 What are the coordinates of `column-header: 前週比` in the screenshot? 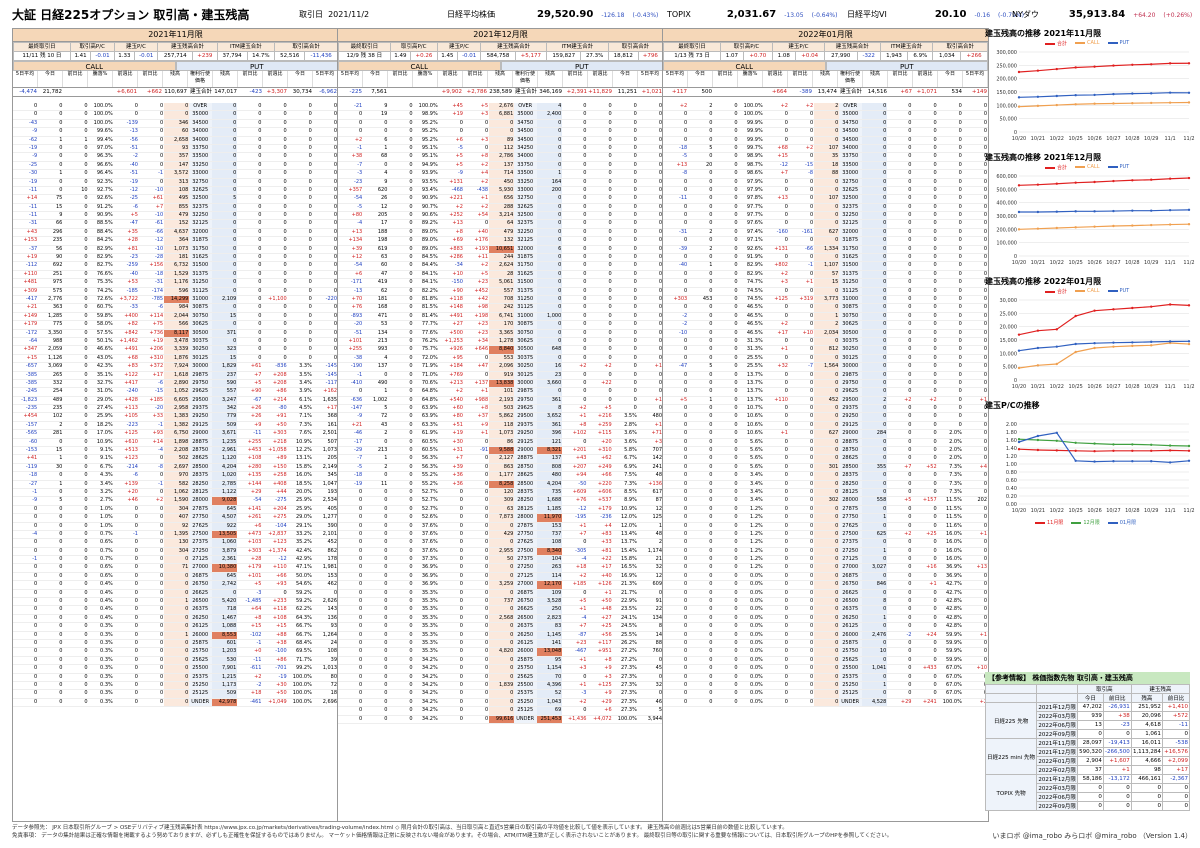 It's located at (775, 79).